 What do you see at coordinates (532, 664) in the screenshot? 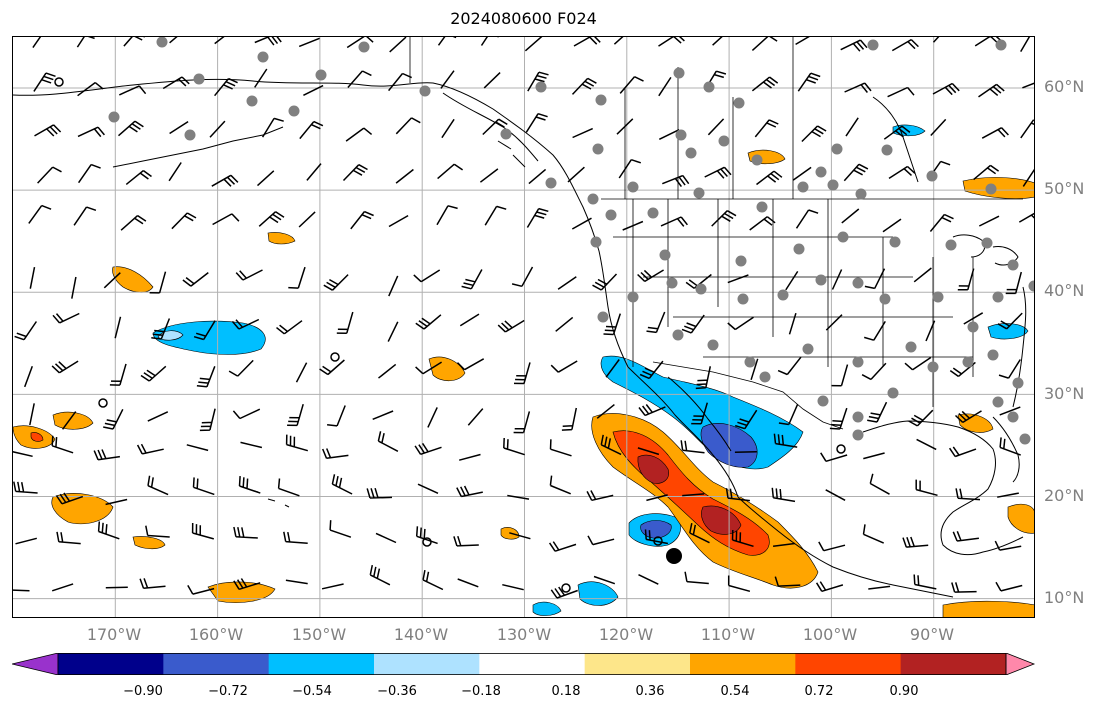
I see `colorbar-outline` at bounding box center [532, 664].